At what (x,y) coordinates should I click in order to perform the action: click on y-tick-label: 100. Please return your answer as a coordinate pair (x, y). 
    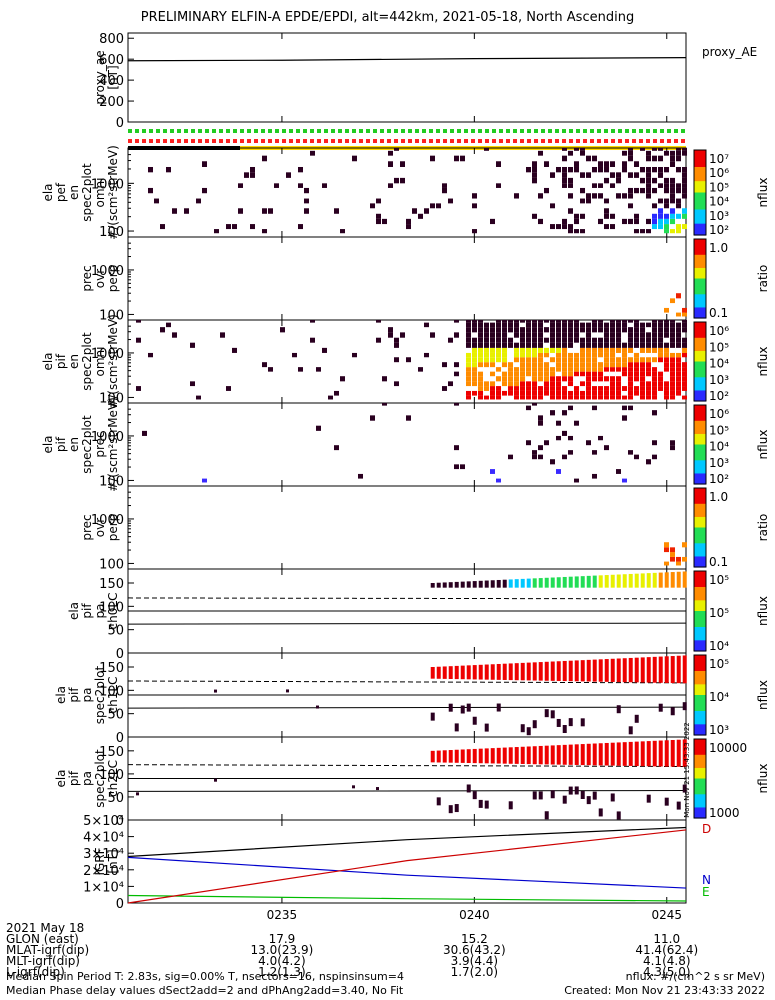
    Looking at the image, I should click on (111, 481).